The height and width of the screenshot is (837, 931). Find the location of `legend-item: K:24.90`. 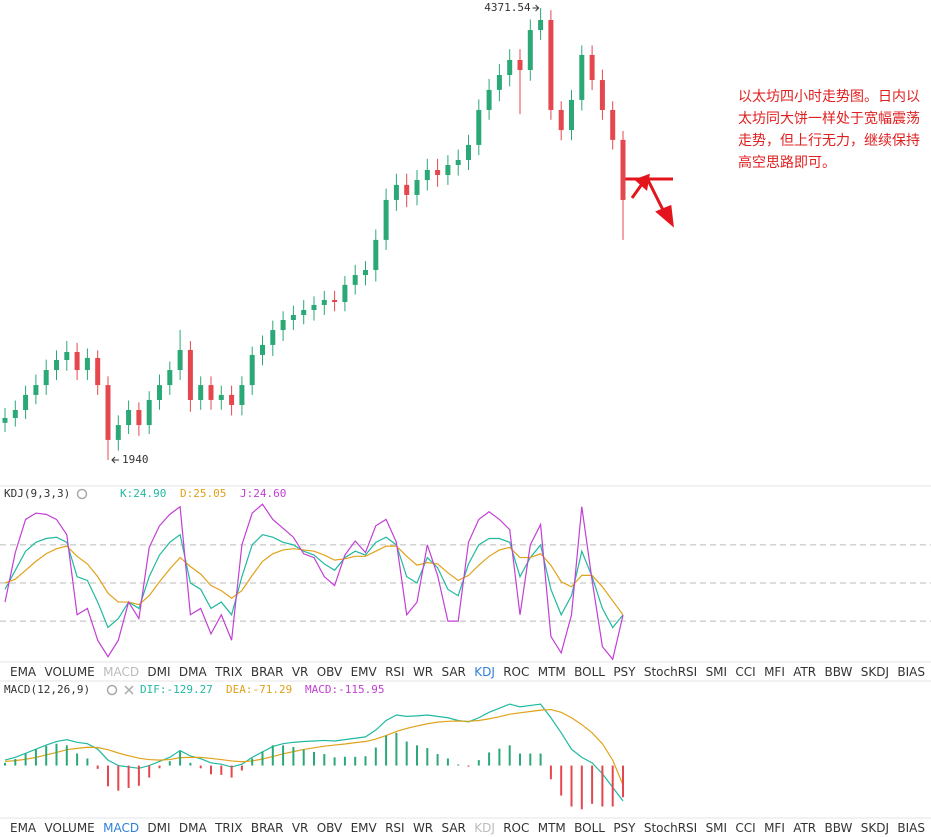

legend-item: K:24.90 is located at coordinates (143, 493).